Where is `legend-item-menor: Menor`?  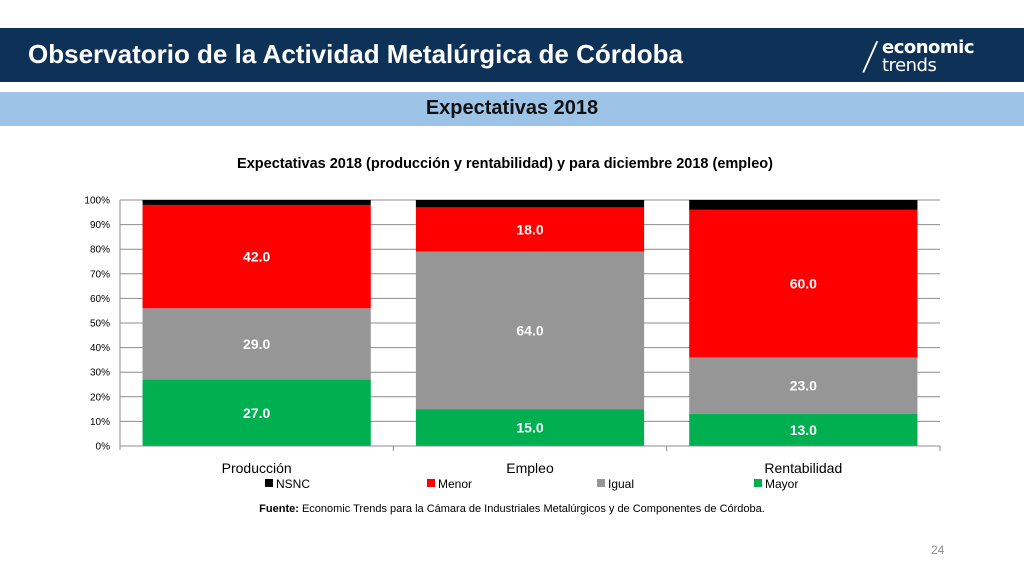 legend-item-menor: Menor is located at coordinates (449, 484).